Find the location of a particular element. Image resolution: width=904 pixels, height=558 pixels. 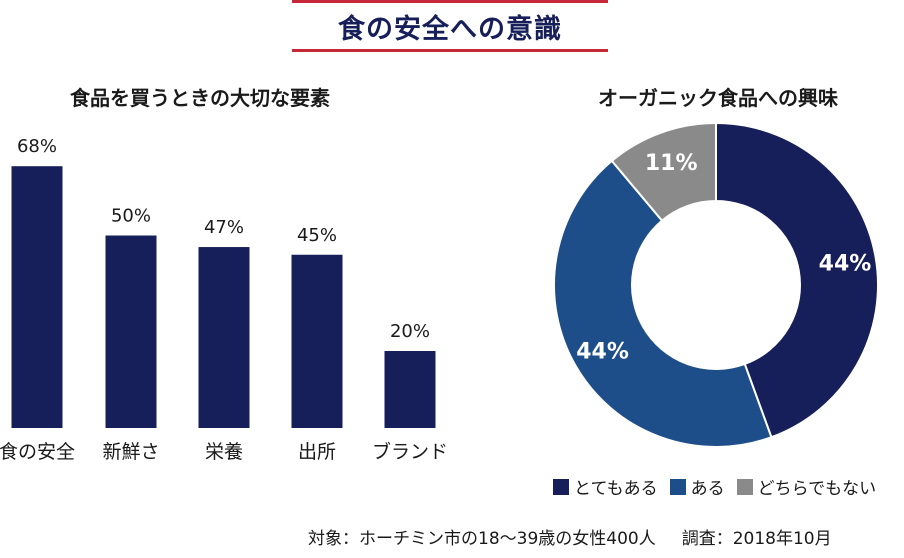

legend-item-neutral: どちらでもない is located at coordinates (806, 486).